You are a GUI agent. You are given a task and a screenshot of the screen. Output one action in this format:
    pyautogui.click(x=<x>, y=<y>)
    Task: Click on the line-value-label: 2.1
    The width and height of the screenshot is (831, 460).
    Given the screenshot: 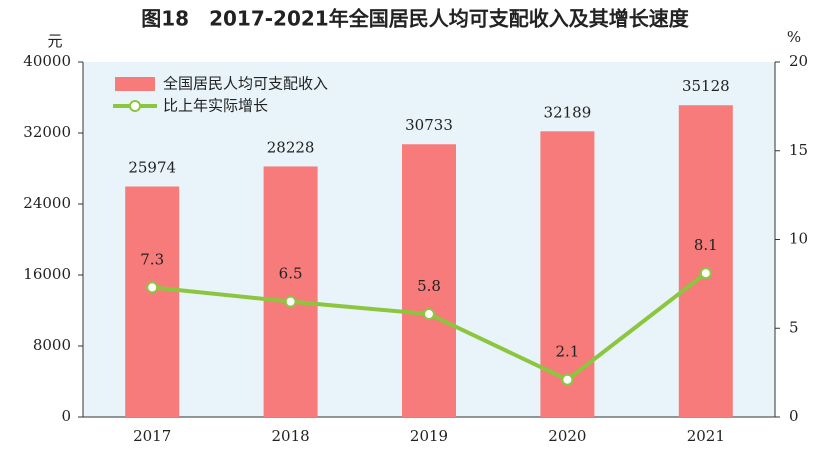 What is the action you would take?
    pyautogui.click(x=567, y=352)
    